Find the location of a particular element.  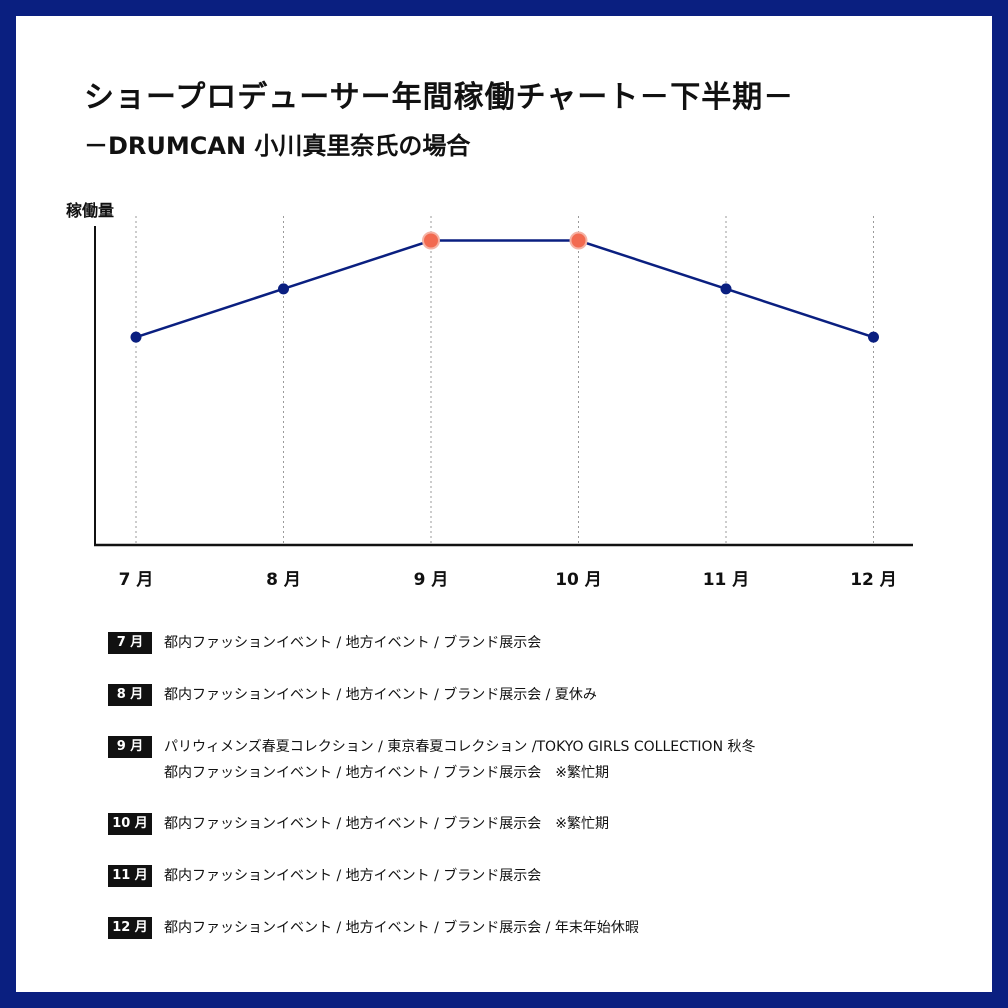

schedule-text: 都内ファッションイベント / 地方イベント / ブランド展示会 / 年末年始休暇 is located at coordinates (401, 928).